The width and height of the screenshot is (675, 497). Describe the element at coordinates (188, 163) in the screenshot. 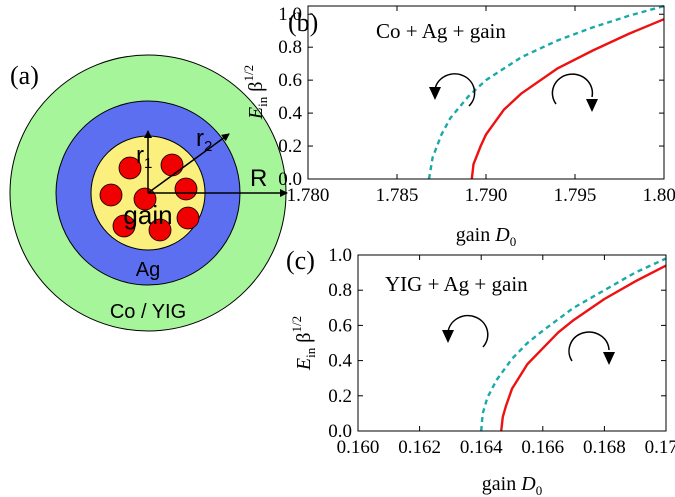

I see `radius-r2-arrow` at that location.